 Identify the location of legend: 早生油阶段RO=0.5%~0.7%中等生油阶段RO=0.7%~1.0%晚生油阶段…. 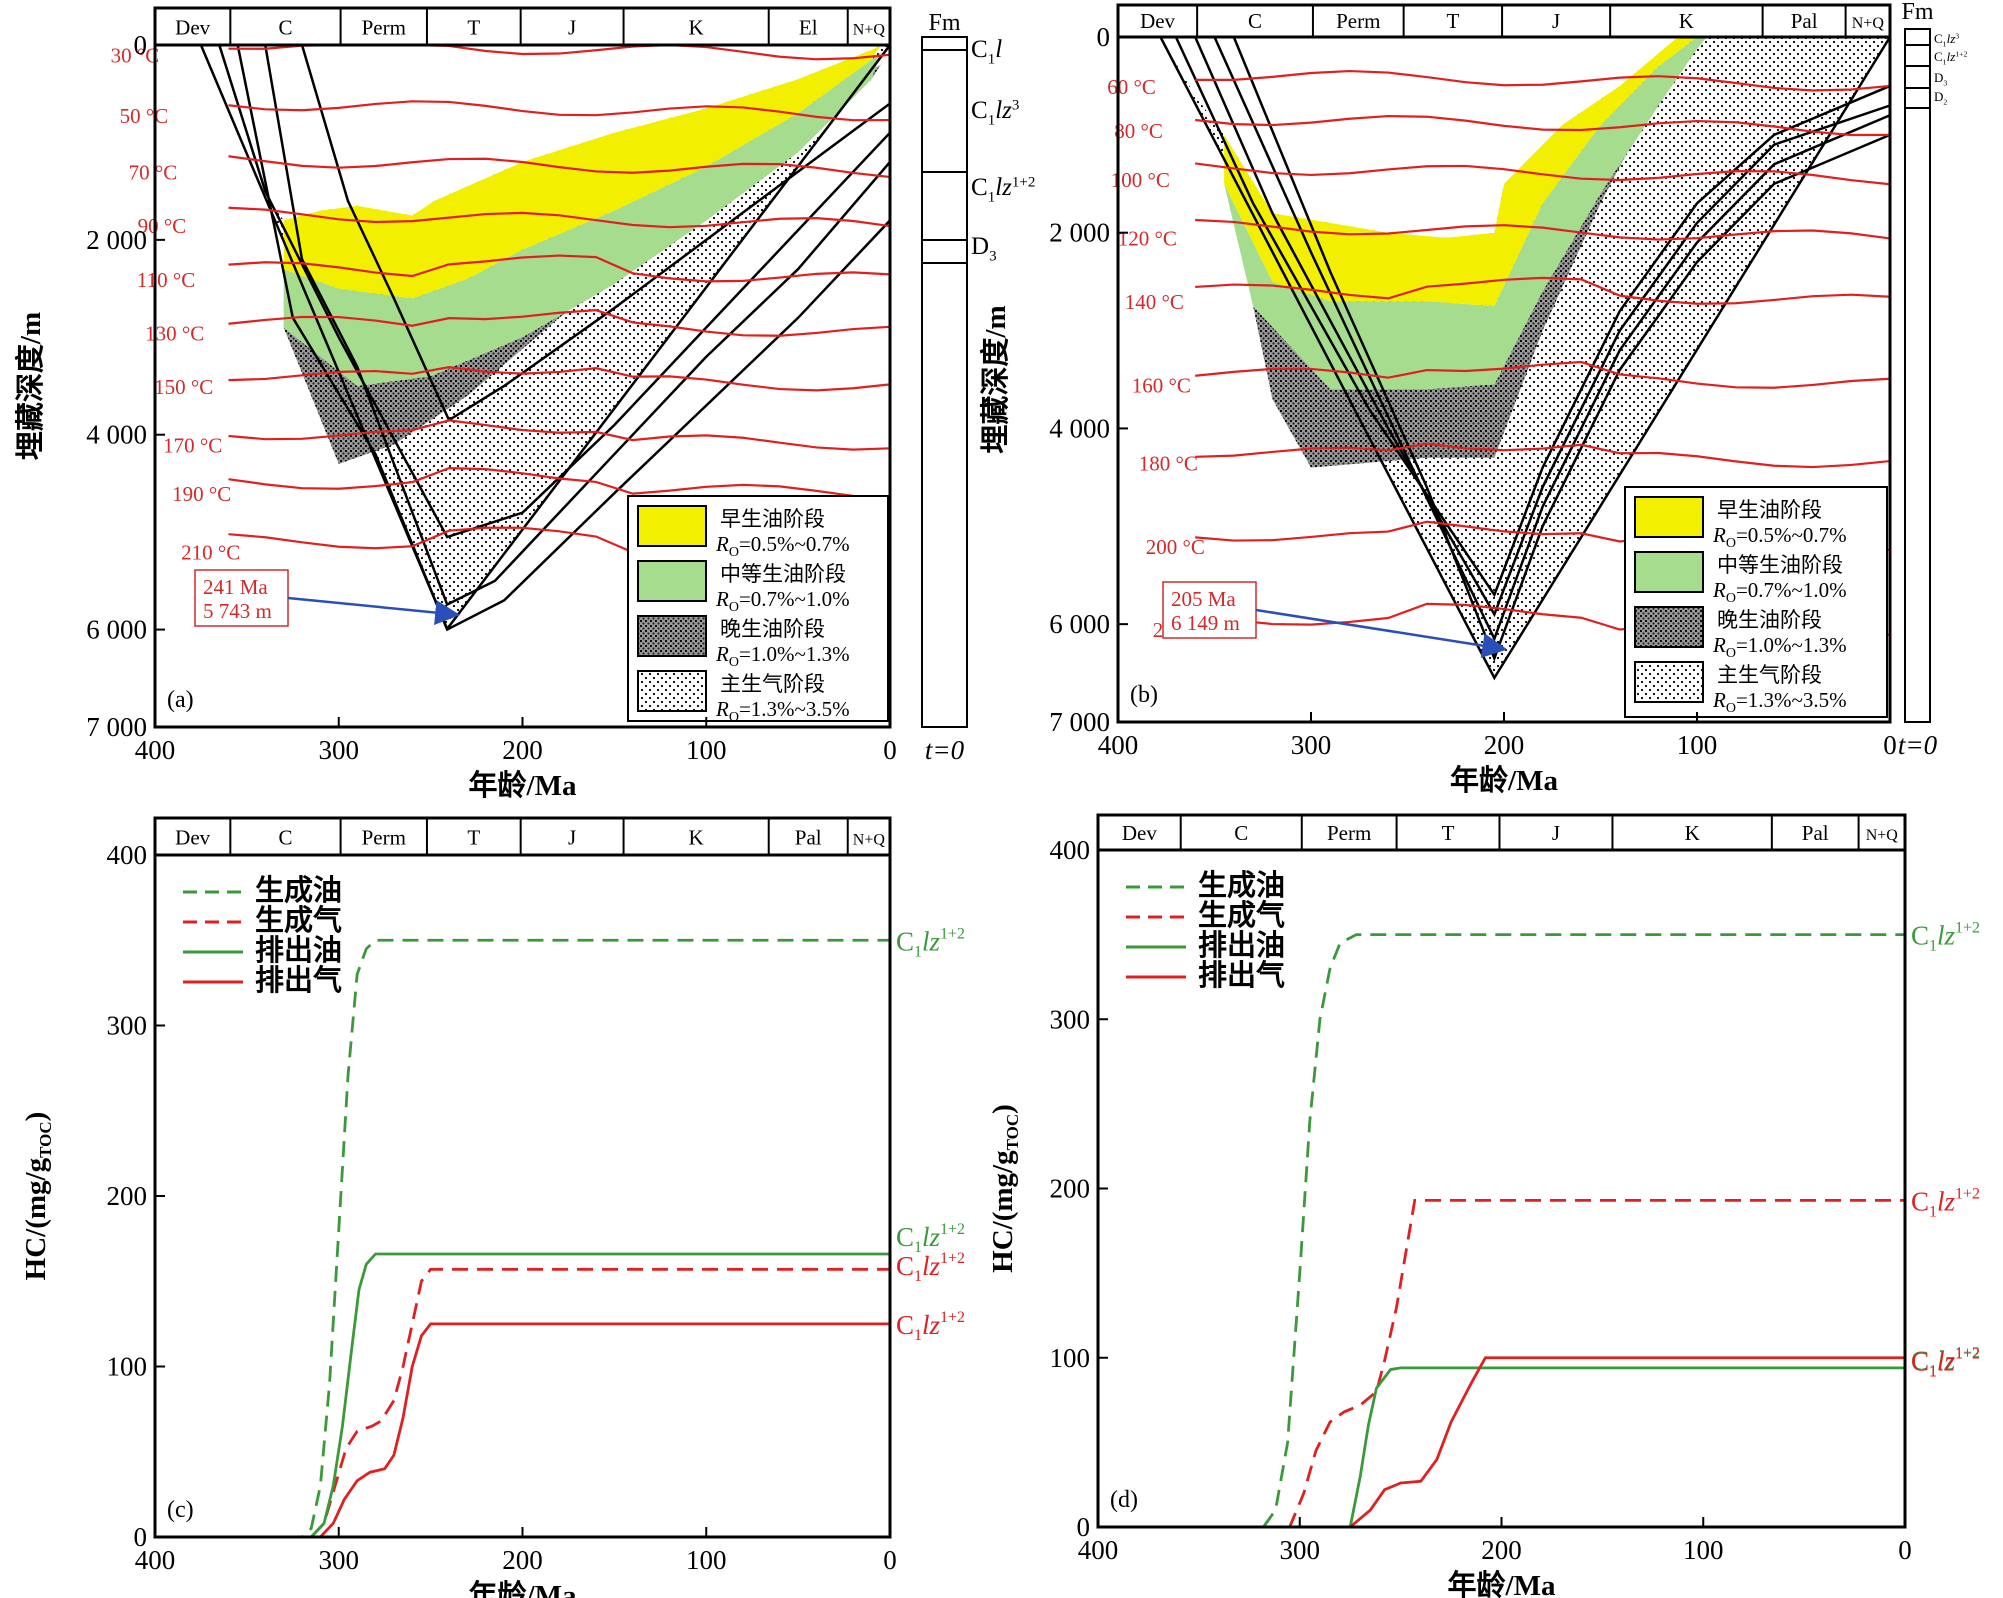
(1756, 602).